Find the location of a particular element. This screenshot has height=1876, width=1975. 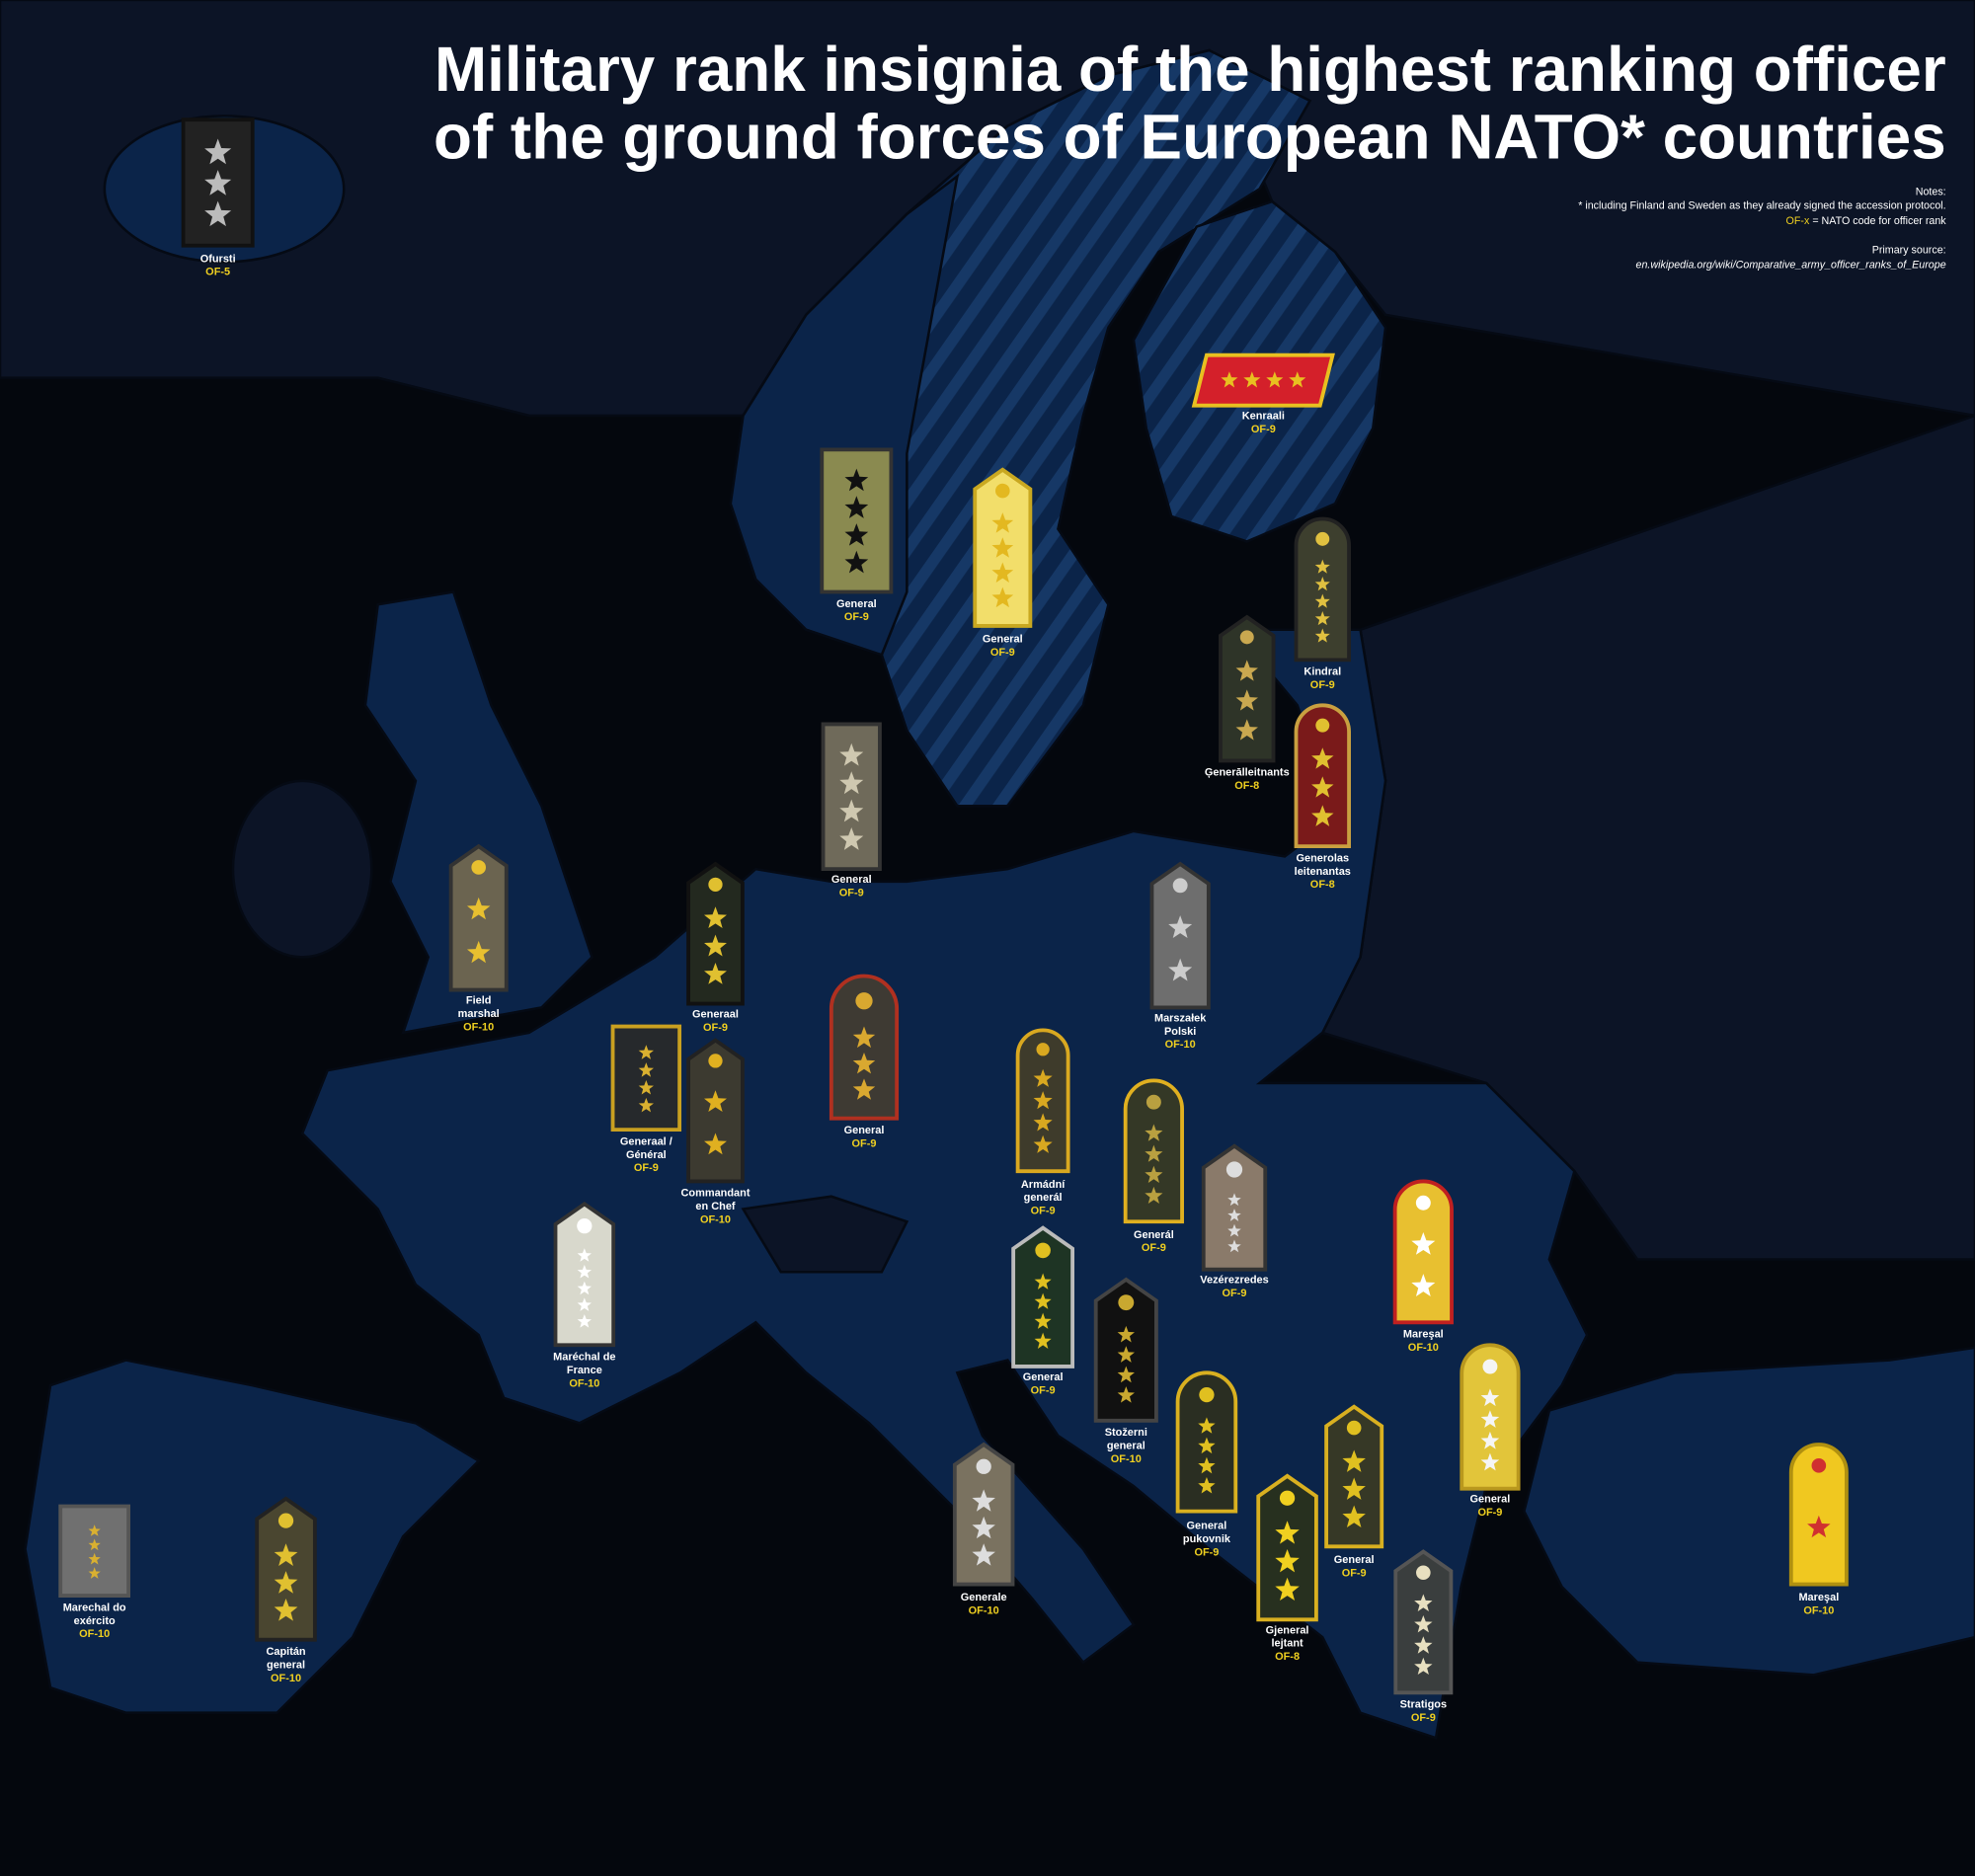

rank-name: France is located at coordinates (585, 1371).